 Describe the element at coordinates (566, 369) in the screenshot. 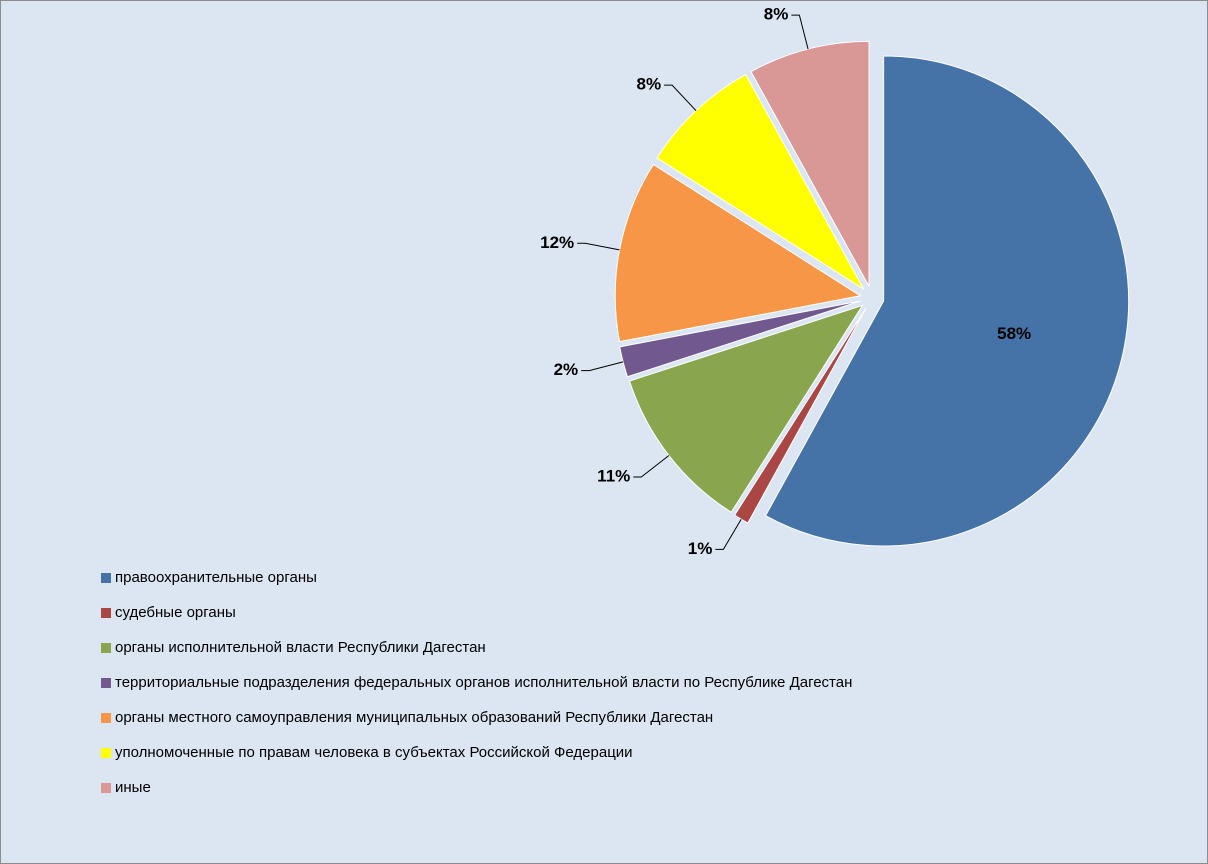

I see `data-label: 2%` at that location.